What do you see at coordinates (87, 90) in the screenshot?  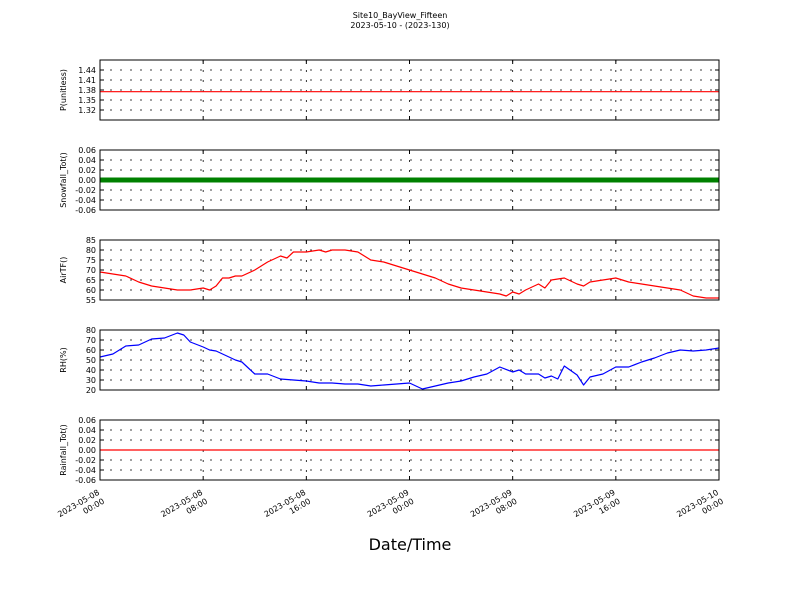 I see `y-tick-label: 1.38` at bounding box center [87, 90].